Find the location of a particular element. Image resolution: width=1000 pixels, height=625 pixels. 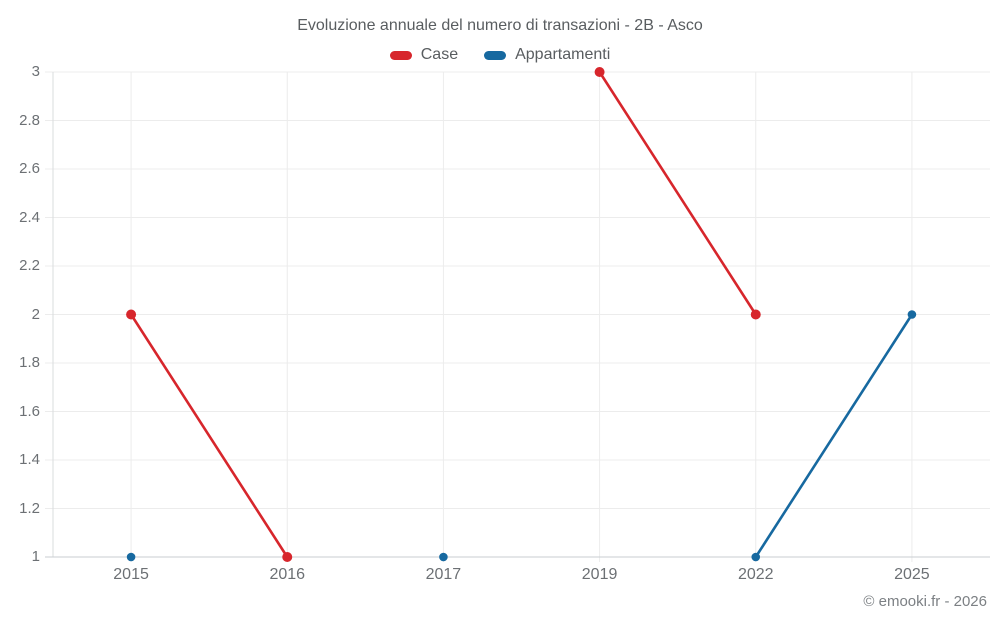

x-axis-tick-label: 2016 is located at coordinates (287, 574).